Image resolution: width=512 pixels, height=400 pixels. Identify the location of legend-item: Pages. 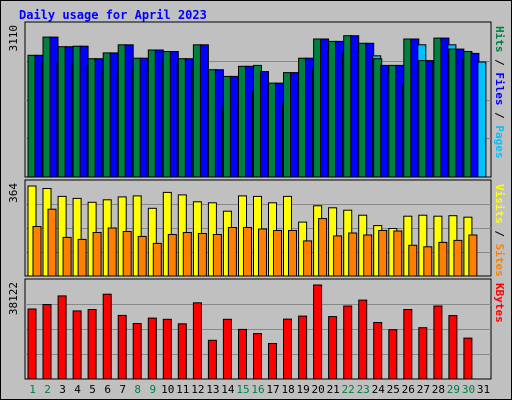
(499, 141).